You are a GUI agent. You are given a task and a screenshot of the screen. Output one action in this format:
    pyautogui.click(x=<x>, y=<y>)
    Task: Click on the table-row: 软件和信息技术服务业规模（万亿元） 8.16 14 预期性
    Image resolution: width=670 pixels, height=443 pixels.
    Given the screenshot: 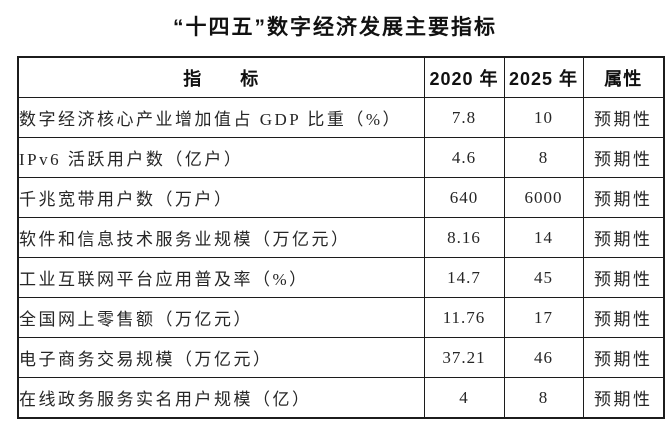 What is the action you would take?
    pyautogui.click(x=341, y=237)
    